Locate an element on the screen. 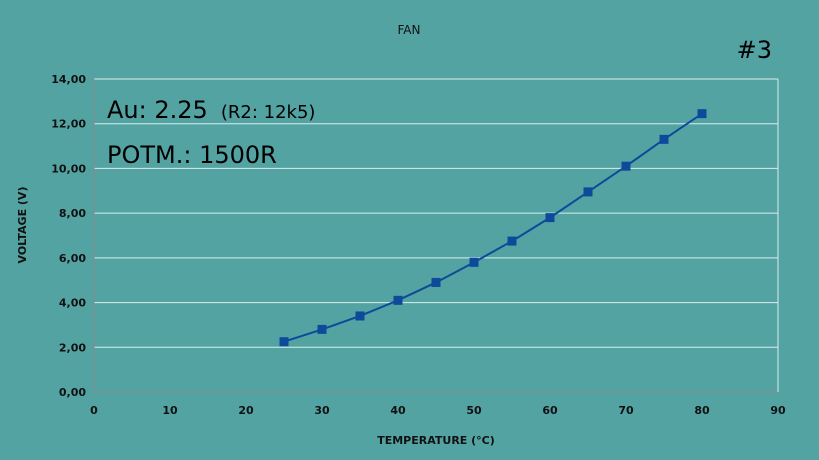 This screenshot has height=460, width=819. x-tick-label: 70 is located at coordinates (626, 410).